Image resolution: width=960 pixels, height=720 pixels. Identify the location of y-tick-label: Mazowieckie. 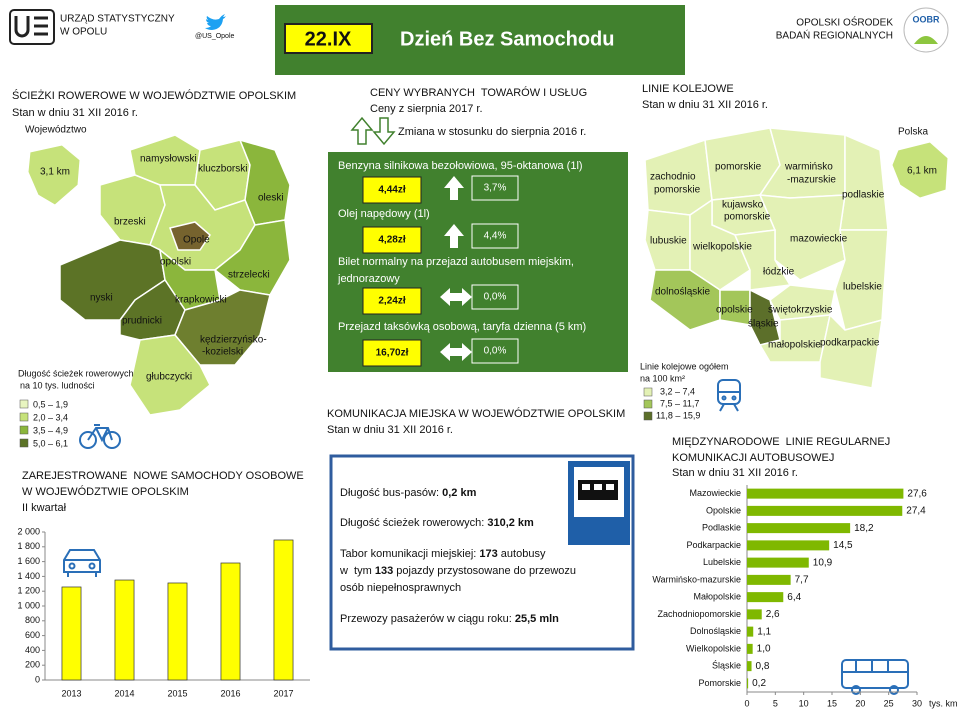
(715, 493).